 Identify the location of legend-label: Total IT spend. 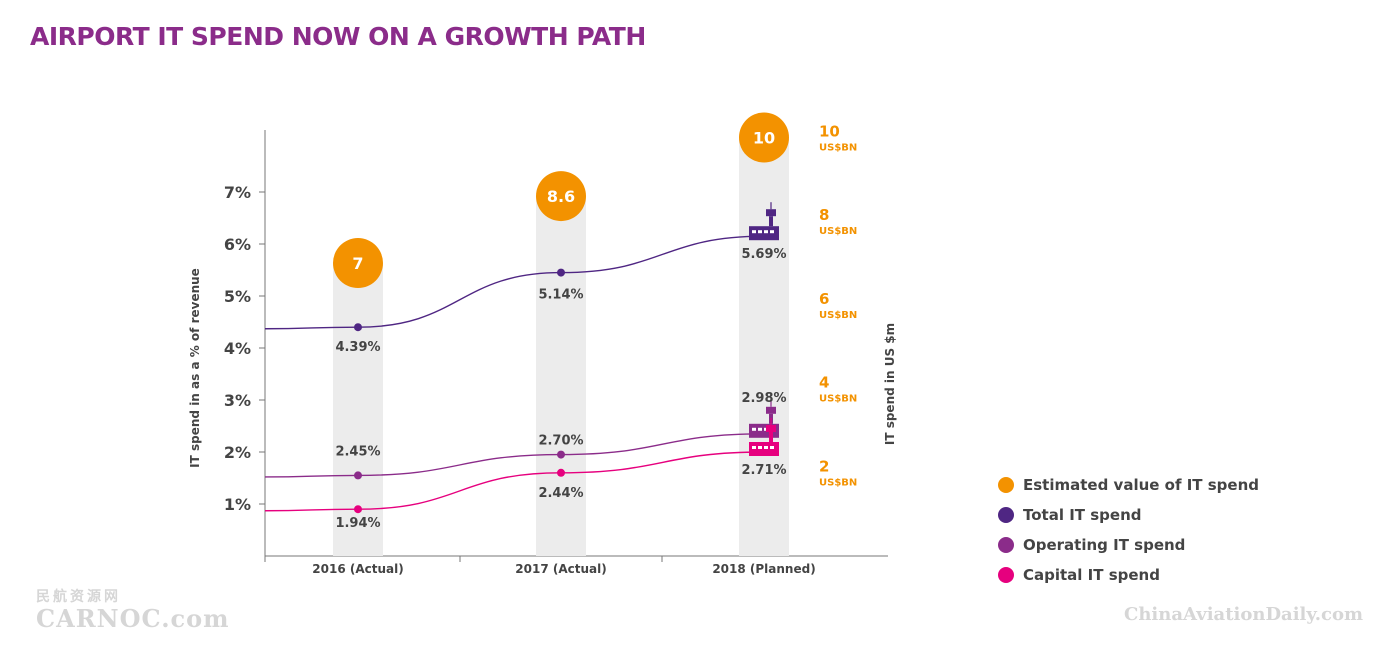
(1082, 515).